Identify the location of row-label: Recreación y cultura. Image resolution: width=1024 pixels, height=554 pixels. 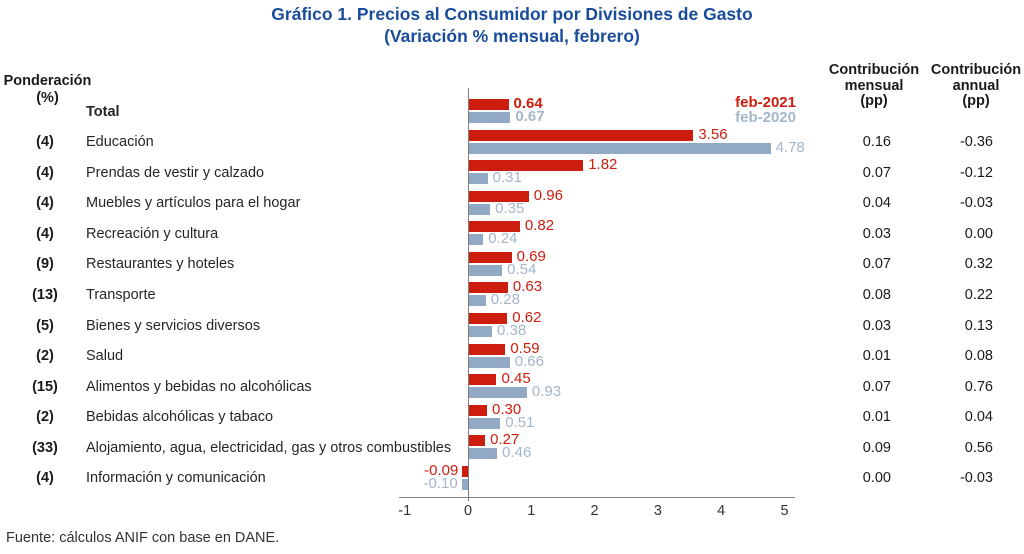
(152, 233).